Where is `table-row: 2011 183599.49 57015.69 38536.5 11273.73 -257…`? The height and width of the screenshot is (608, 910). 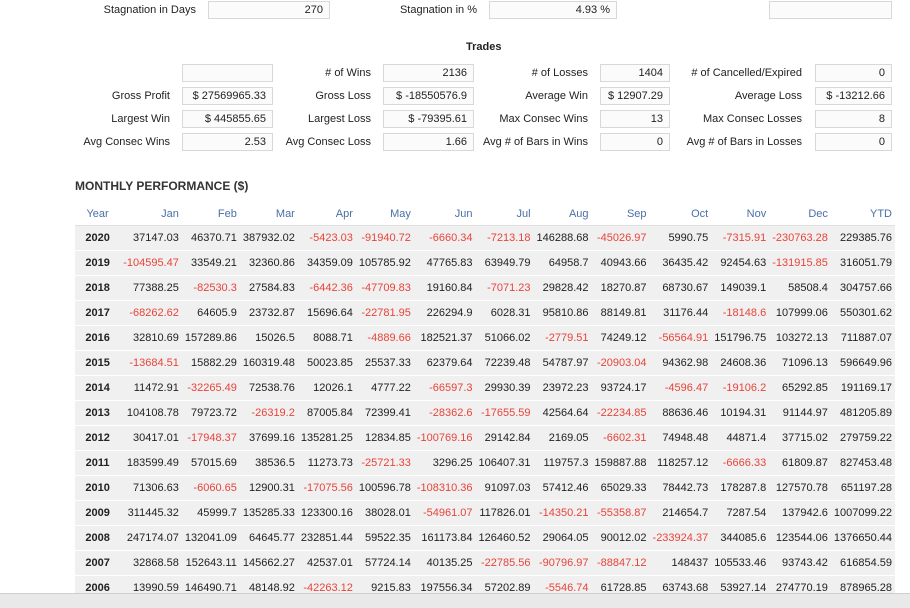 table-row: 2011 183599.49 57015.69 38536.5 11273.73 -257… is located at coordinates (485, 463).